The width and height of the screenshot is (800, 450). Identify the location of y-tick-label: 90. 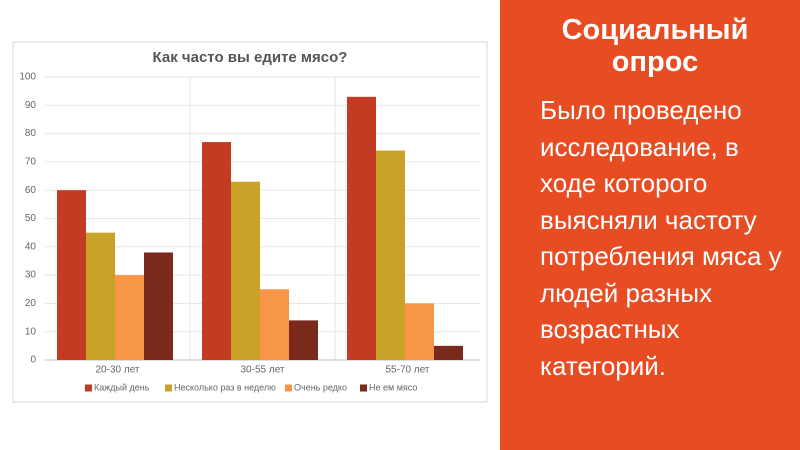
(31, 105).